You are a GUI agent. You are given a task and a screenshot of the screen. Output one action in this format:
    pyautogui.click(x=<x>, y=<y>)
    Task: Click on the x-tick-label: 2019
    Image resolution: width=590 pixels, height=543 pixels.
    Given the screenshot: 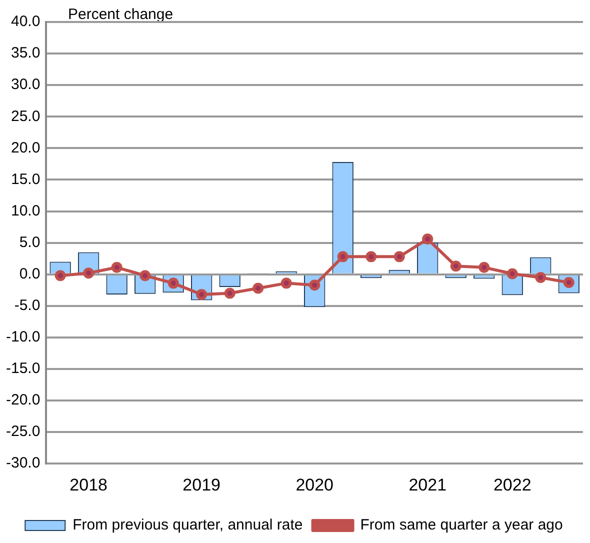 What is the action you would take?
    pyautogui.click(x=201, y=484)
    